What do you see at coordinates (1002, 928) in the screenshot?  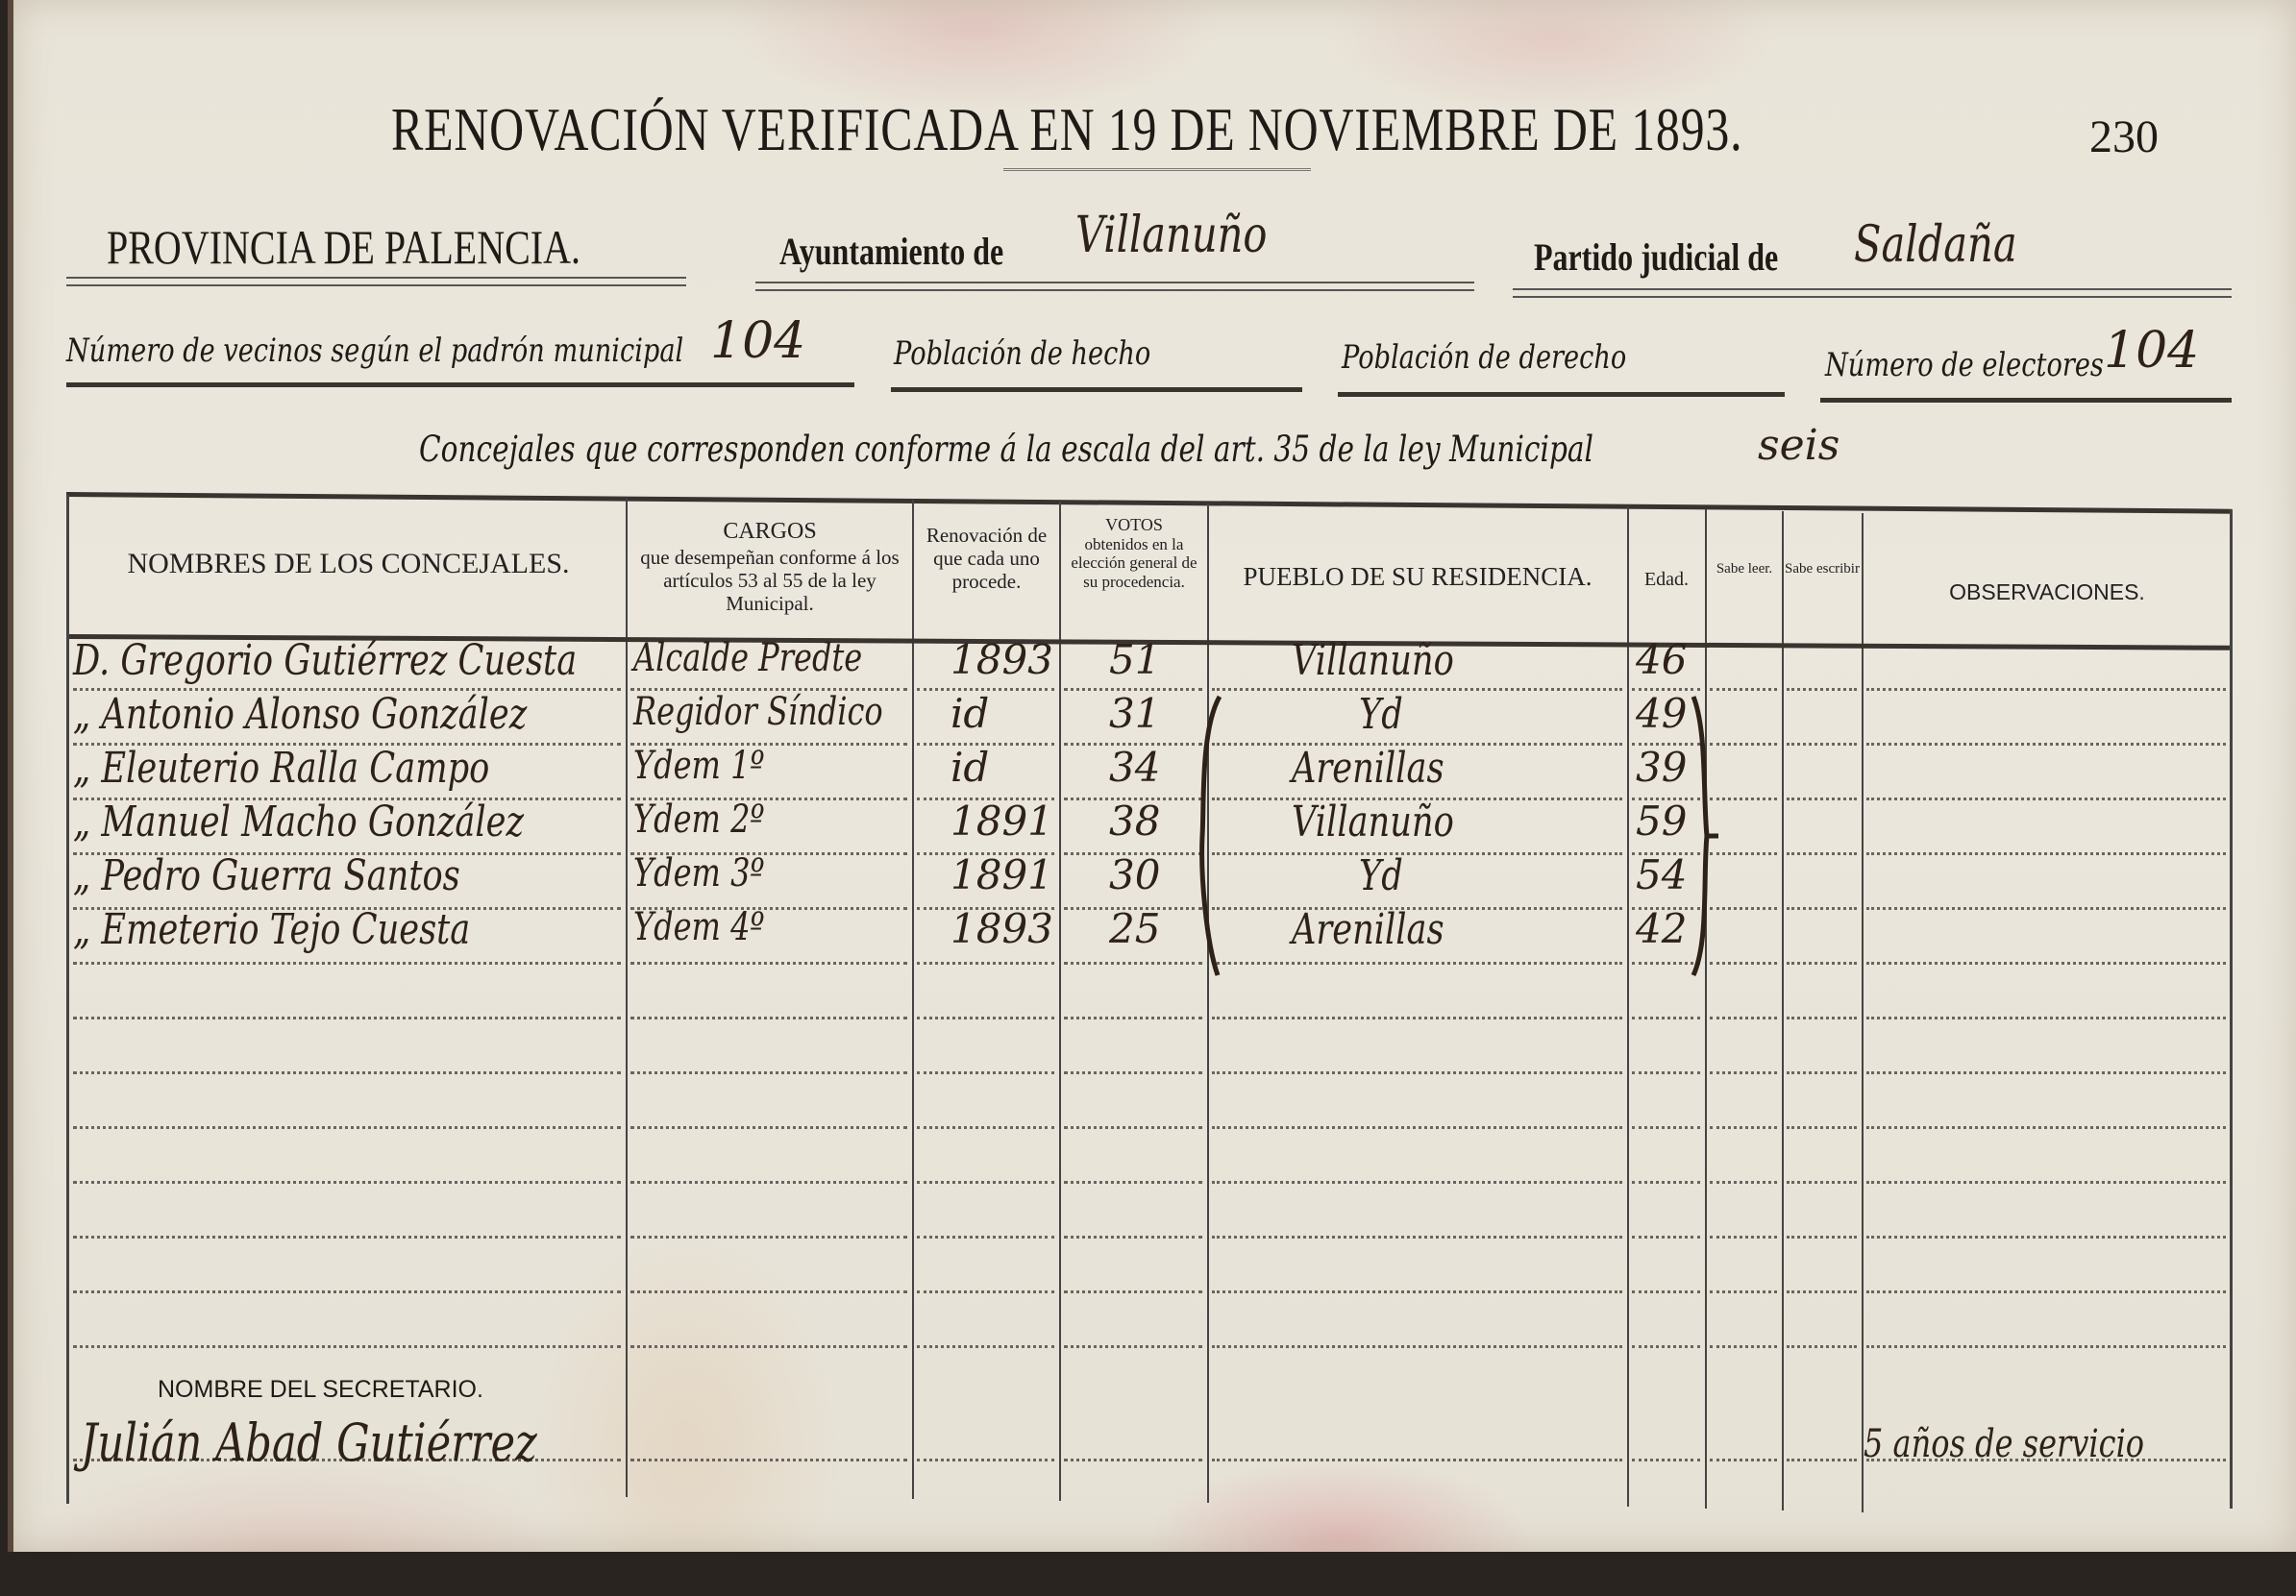 I see `renovacion-cell: 1893` at bounding box center [1002, 928].